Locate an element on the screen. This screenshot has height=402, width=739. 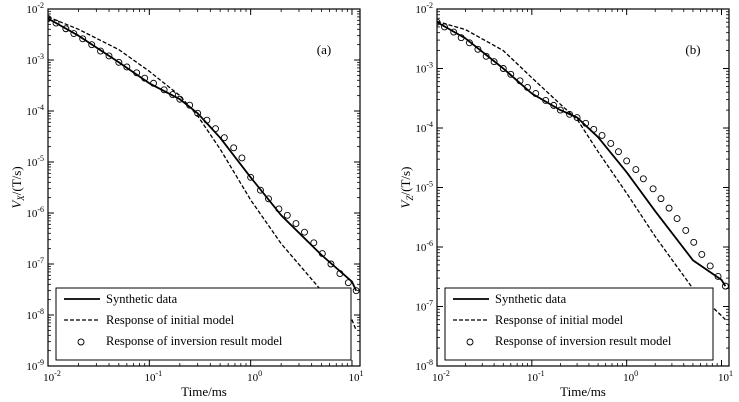
legend-label: Synthetic data is located at coordinates (142, 299).